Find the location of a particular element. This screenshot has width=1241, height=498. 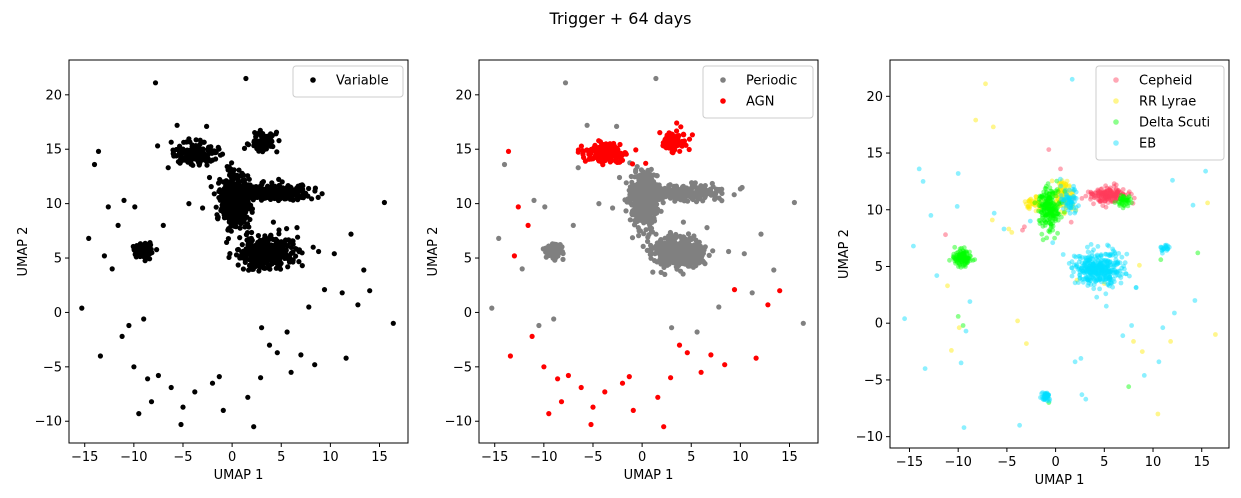

x-tick-label: 10 is located at coordinates (740, 457).